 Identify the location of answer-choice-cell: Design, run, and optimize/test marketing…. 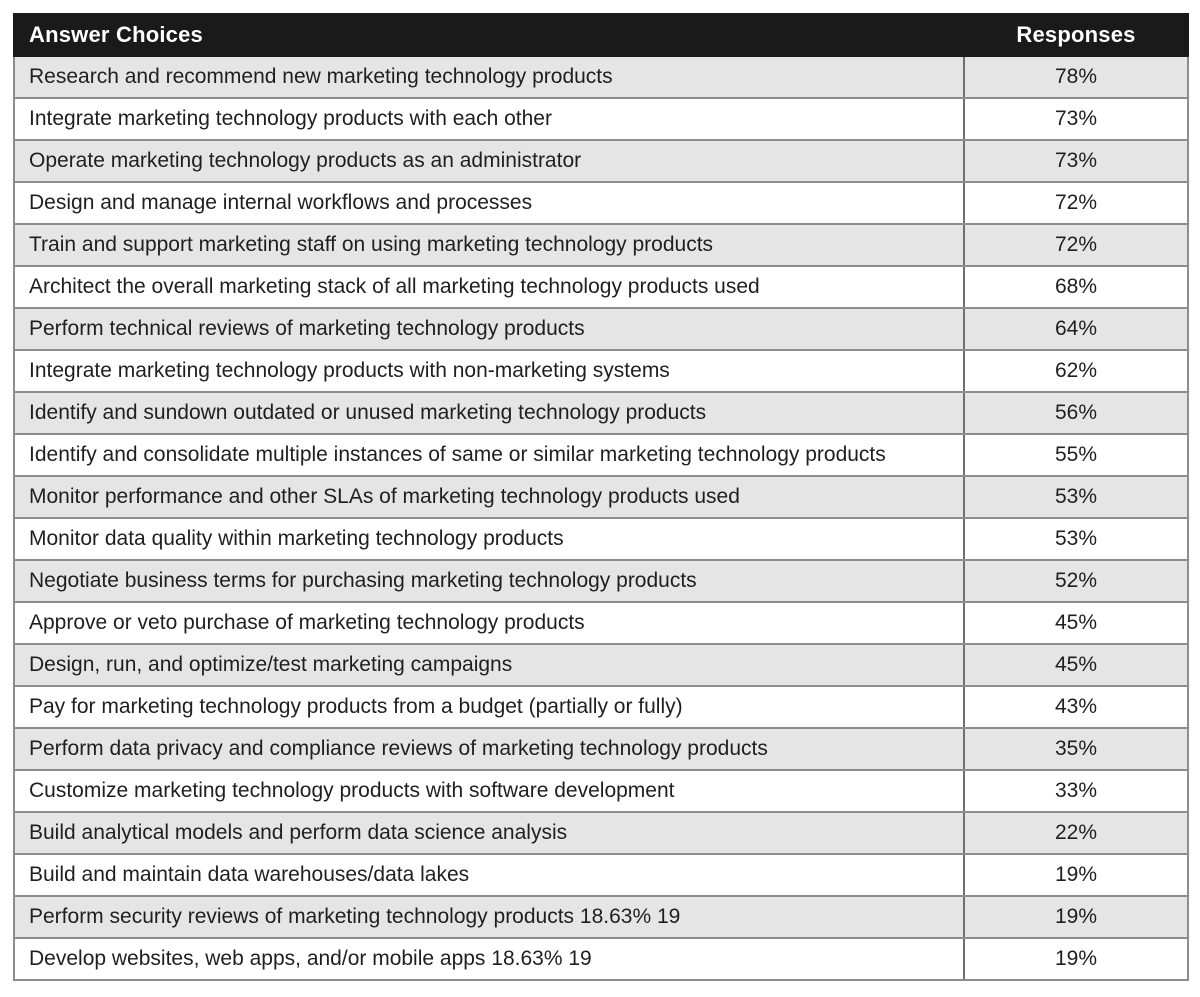
(489, 665).